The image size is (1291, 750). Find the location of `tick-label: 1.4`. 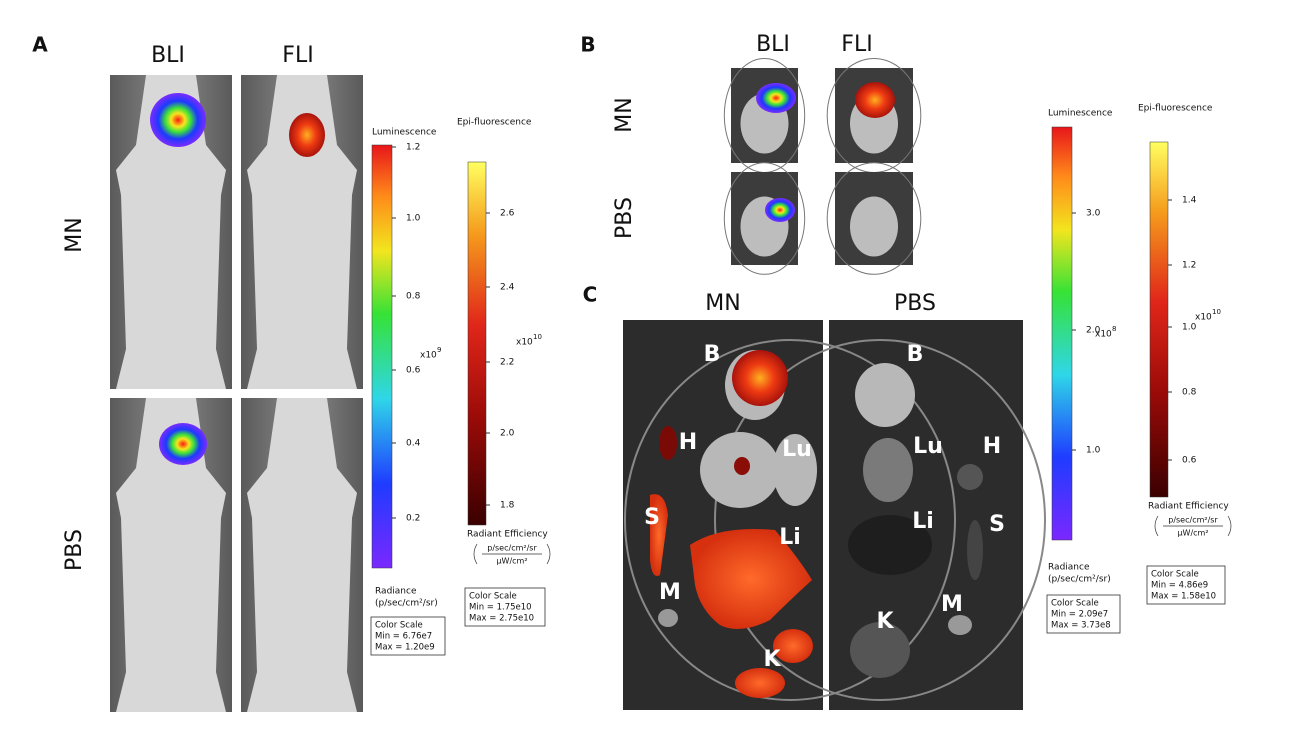

tick-label: 1.4 is located at coordinates (1189, 201).